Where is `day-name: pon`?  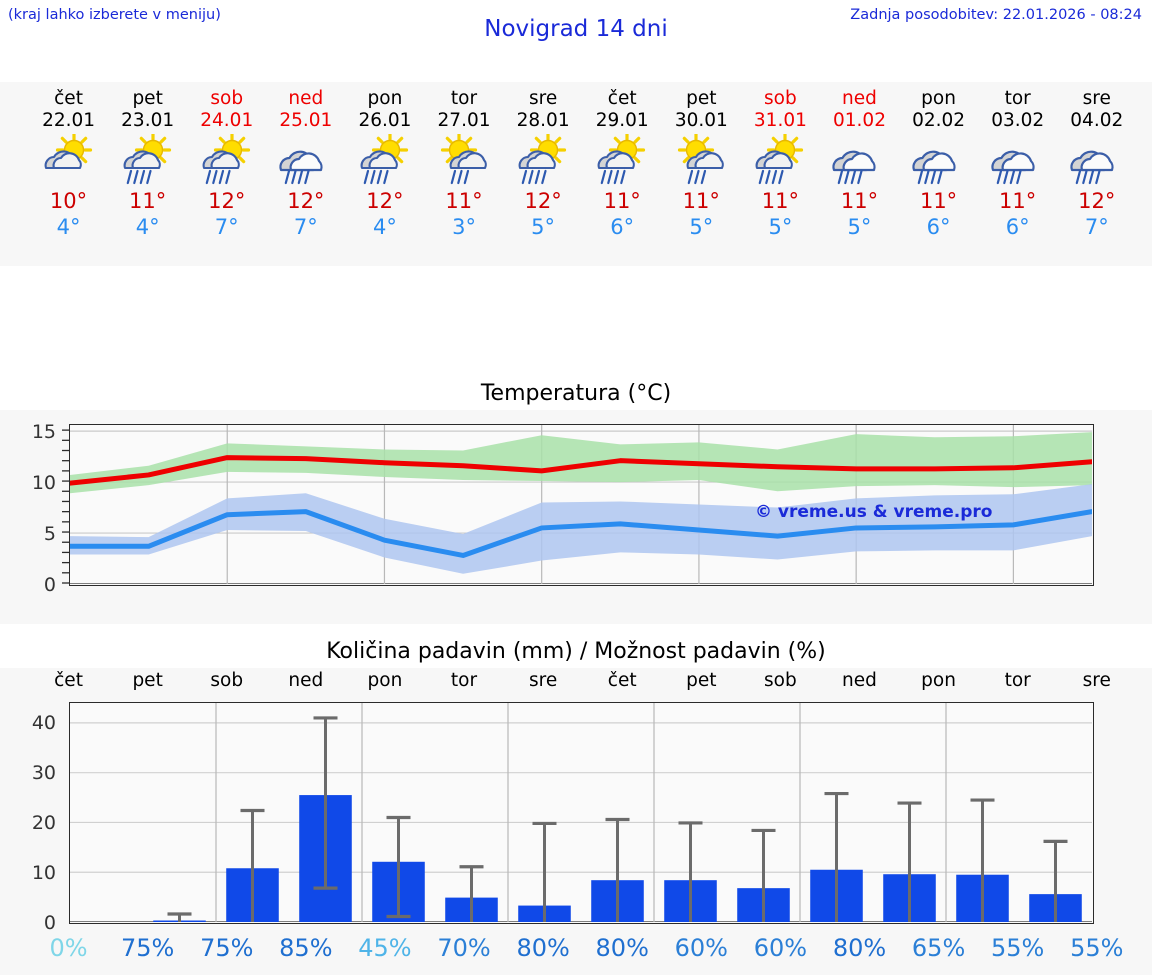
day-name: pon is located at coordinates (385, 98).